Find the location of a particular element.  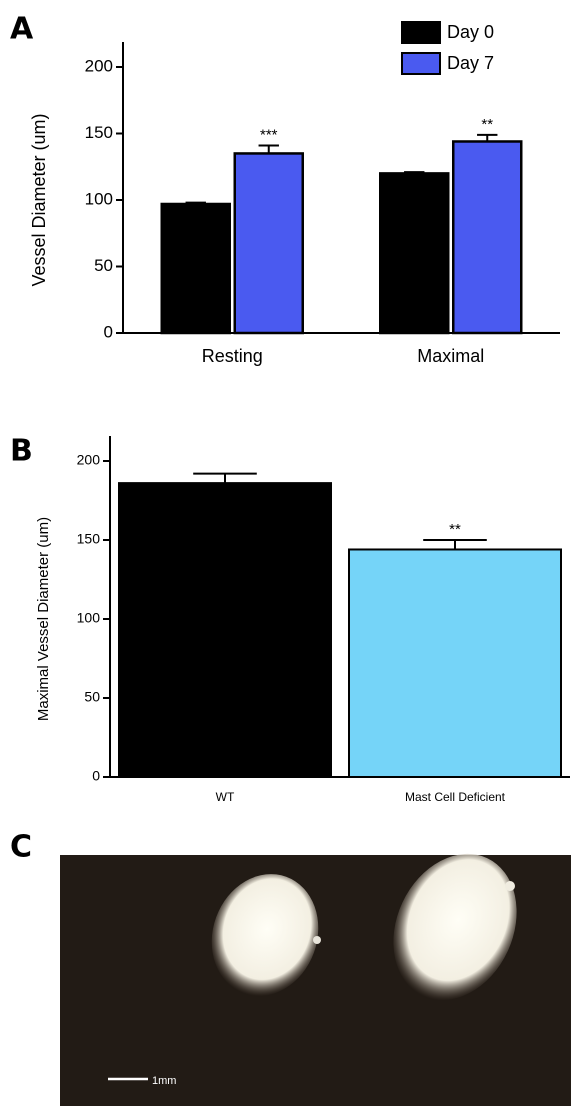

x-tick-label: Mast Cell Deficient is located at coordinates (455, 797).